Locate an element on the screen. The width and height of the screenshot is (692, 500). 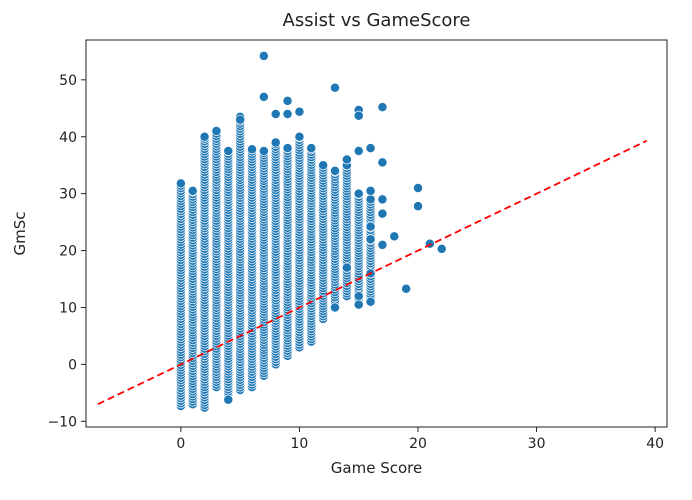
y-tick-label: 50 is located at coordinates (68, 81).